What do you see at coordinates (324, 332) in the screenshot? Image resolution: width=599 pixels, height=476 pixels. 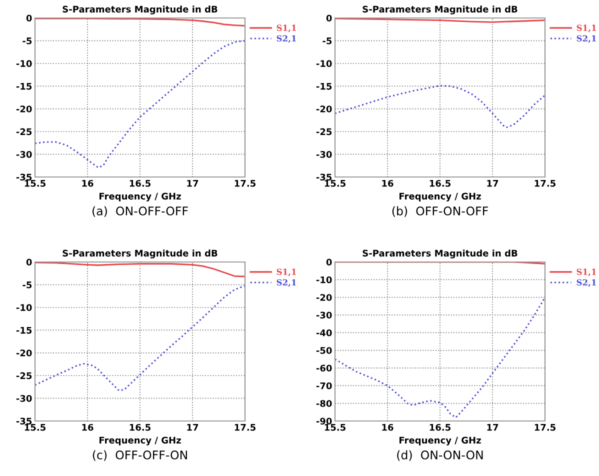 I see `y-tick-label: -40` at bounding box center [324, 332].